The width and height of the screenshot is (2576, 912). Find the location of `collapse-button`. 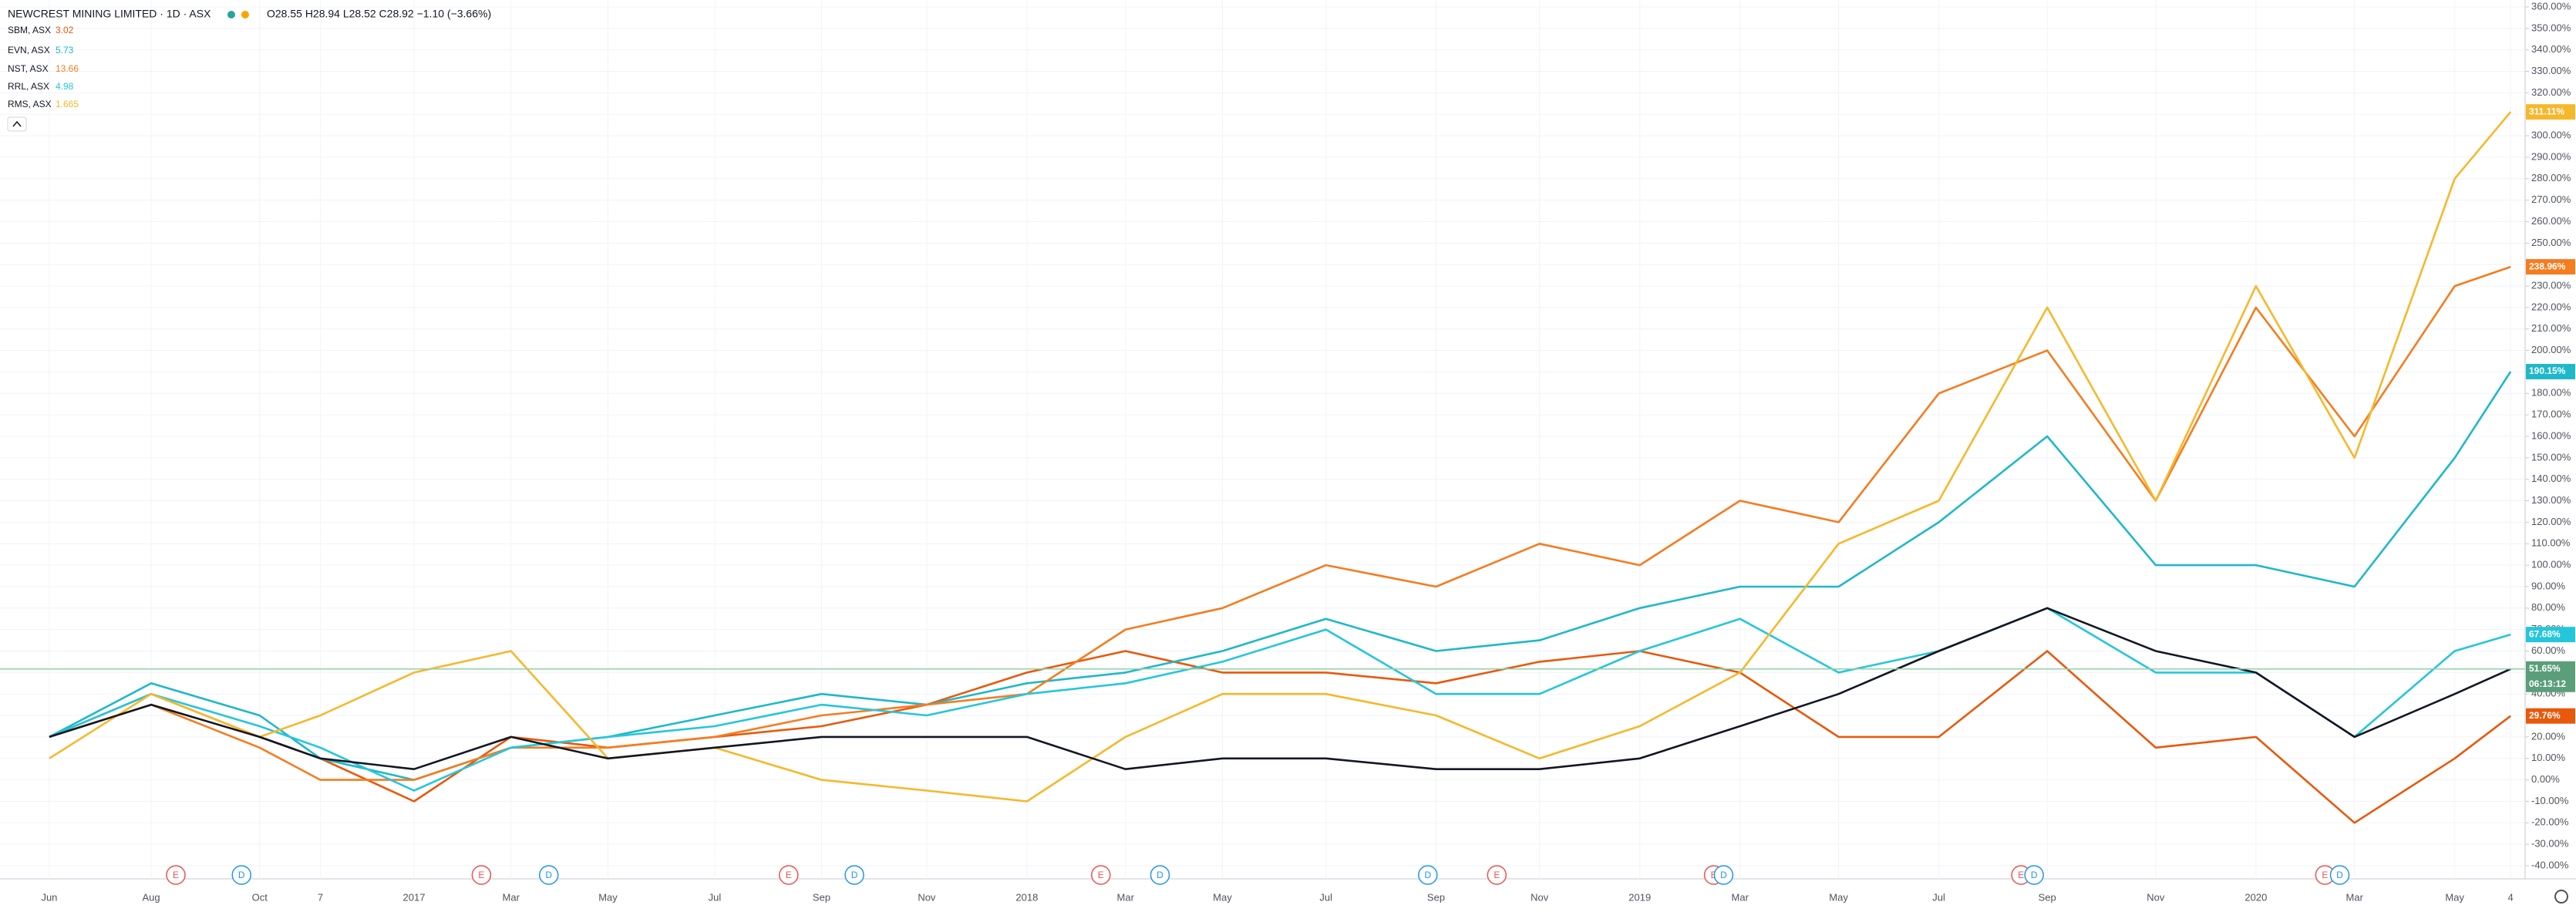

collapse-button is located at coordinates (17, 124).